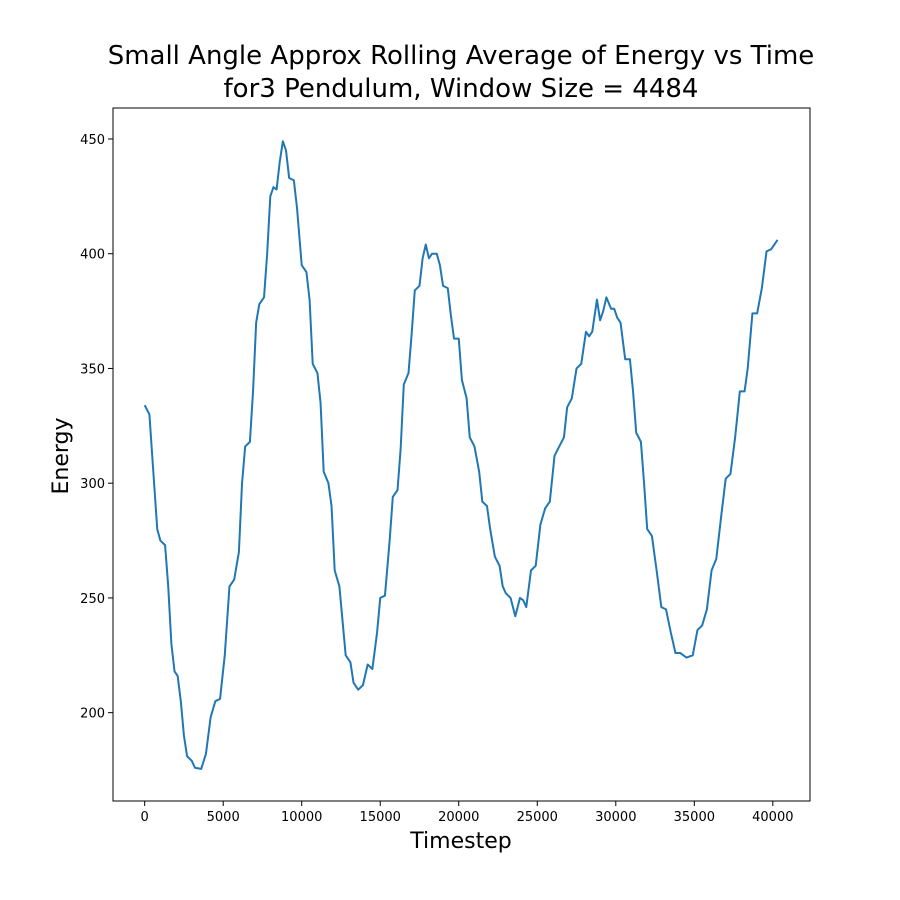 The image size is (900, 900). I want to click on x-tick-label: 0, so click(145, 817).